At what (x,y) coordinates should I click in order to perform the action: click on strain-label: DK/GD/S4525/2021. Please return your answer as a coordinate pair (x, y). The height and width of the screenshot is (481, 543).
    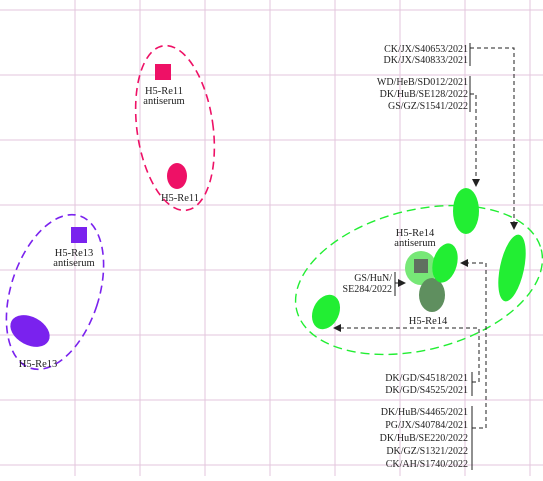
    Looking at the image, I should click on (426, 390).